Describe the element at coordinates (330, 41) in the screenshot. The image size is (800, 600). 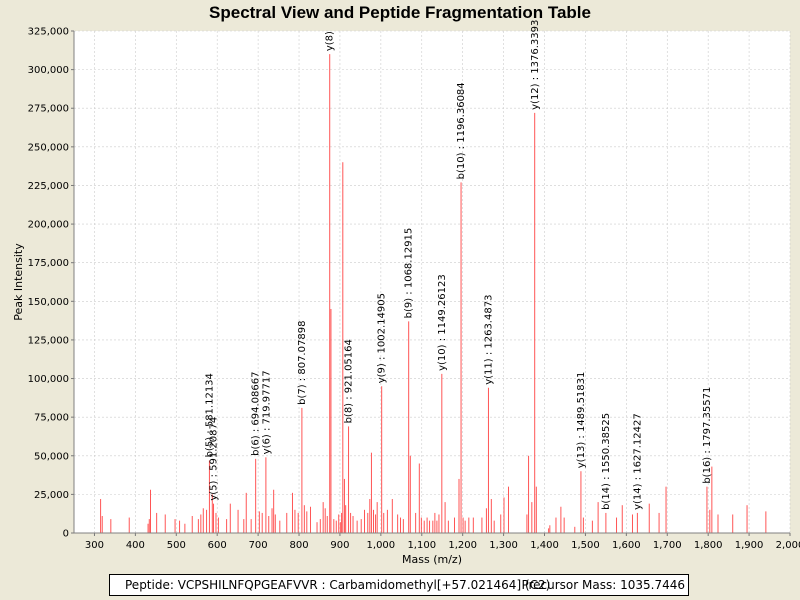
I see `peak-annotation: y(8)` at that location.